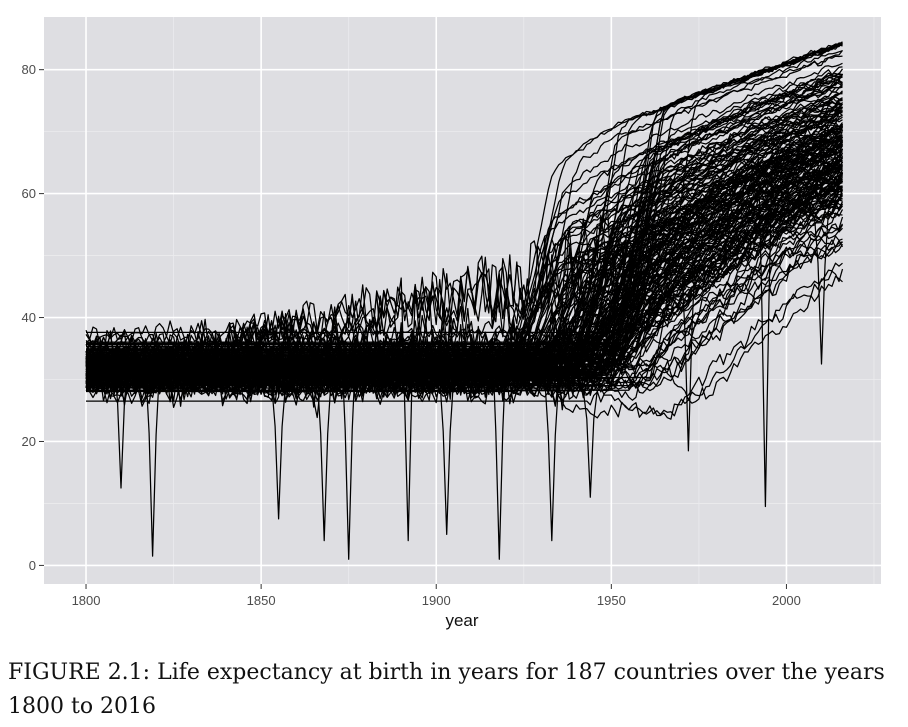  I want to click on x-tick-label: 1800, so click(86, 600).